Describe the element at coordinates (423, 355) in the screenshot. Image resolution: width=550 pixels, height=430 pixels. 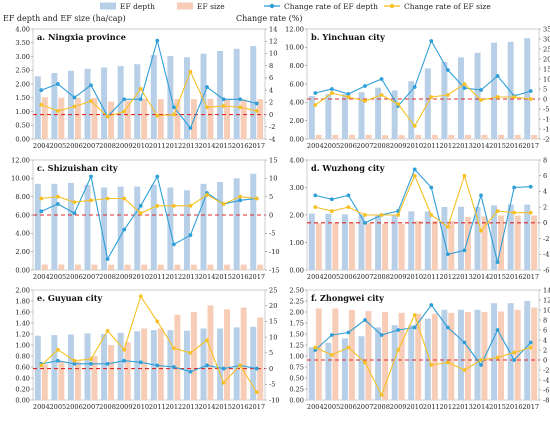
I see `line-change-rate-size` at that location.